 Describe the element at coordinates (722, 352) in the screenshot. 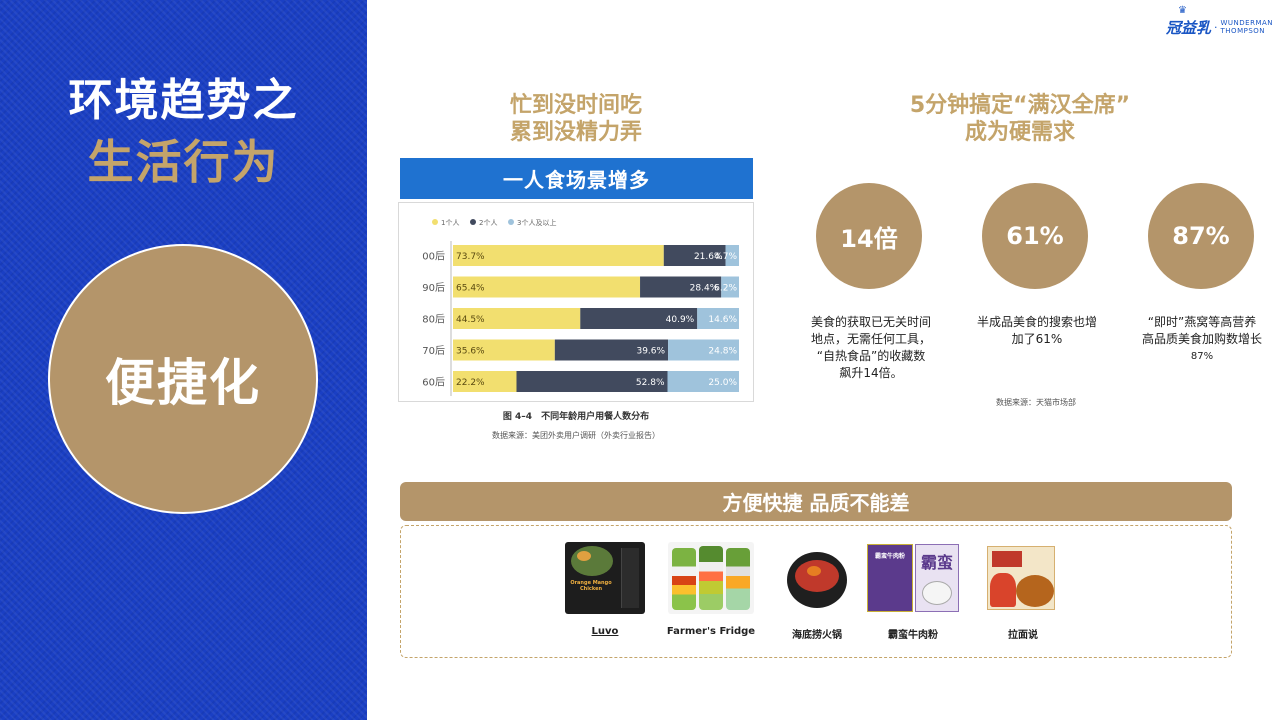

I see `value-label: 24.8%` at that location.